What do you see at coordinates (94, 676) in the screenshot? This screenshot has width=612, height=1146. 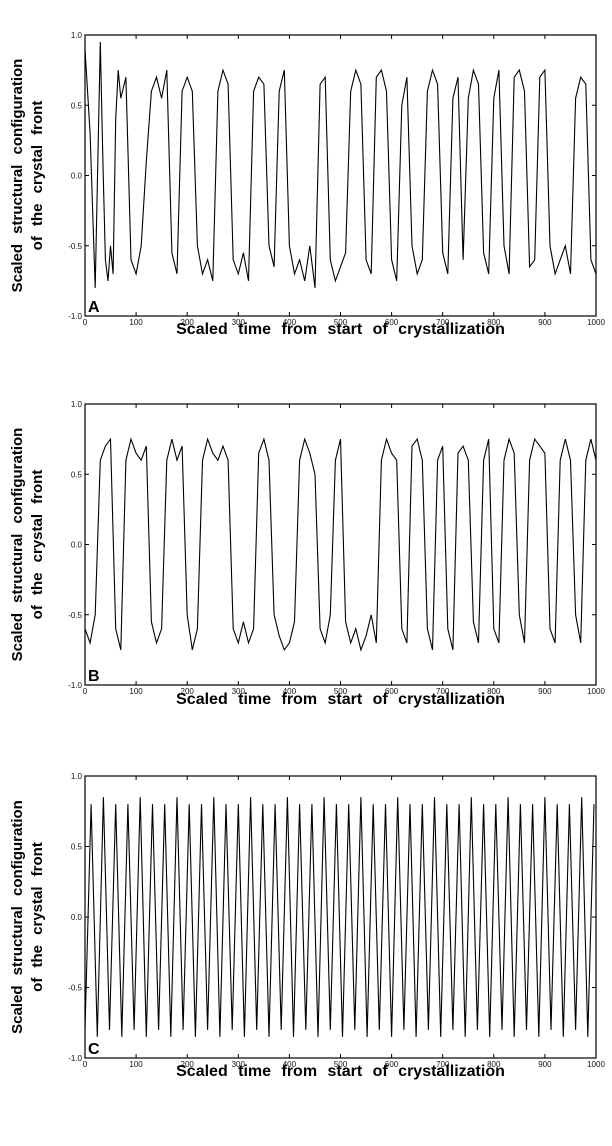 I see `panel-label: B` at bounding box center [94, 676].